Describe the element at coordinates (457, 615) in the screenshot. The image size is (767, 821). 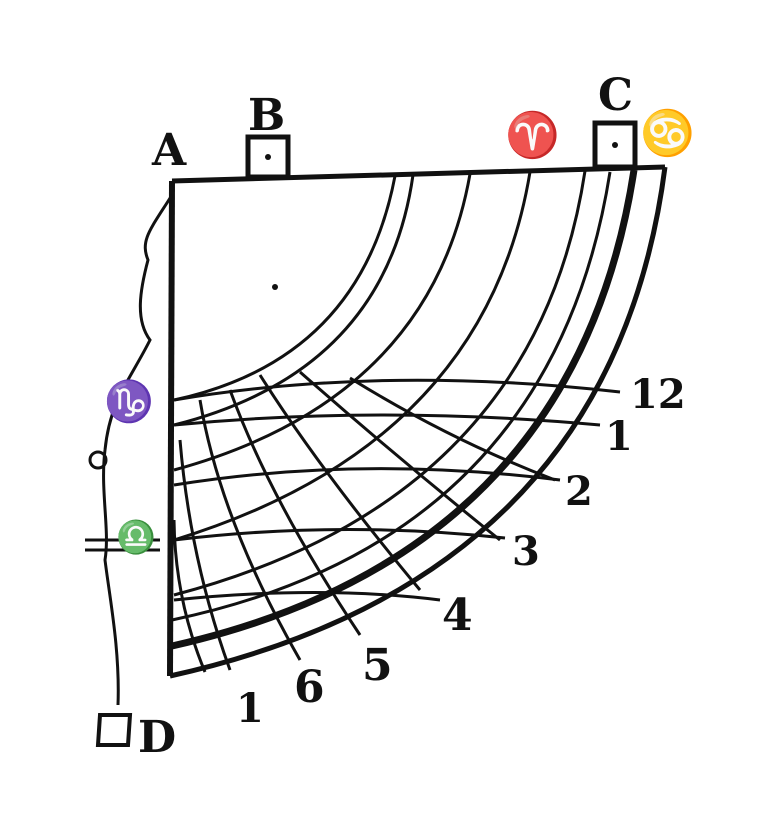
I see `hour-label-4: 4` at that location.